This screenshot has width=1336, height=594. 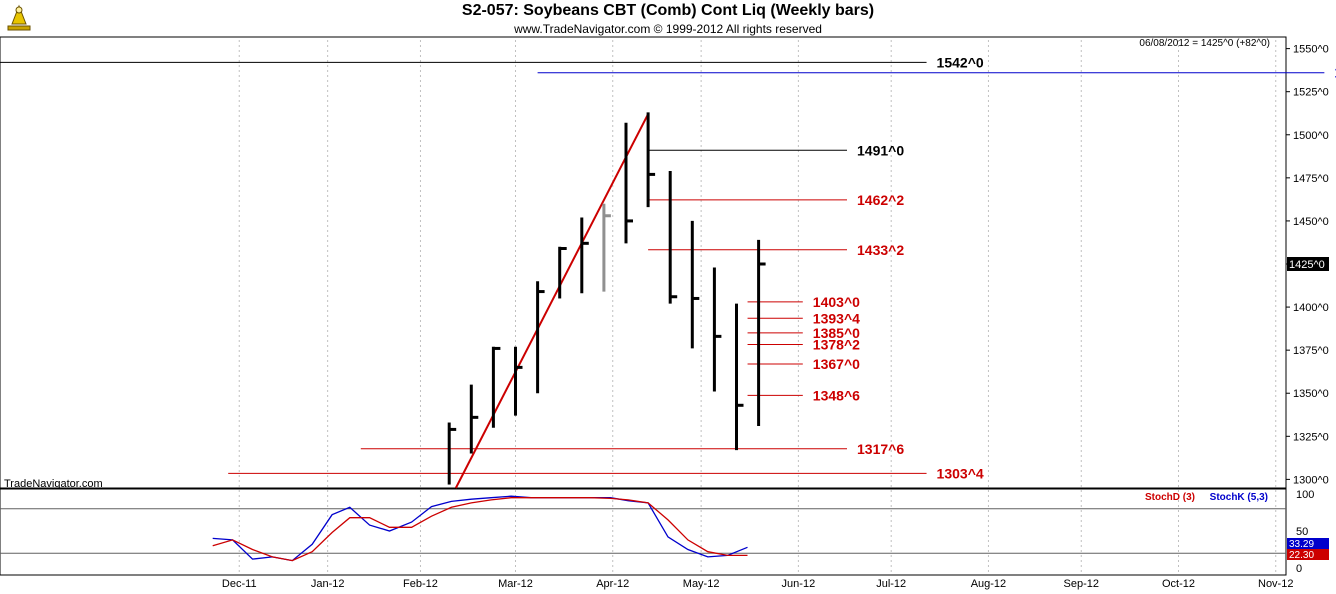 I want to click on last-price-info: 06/08/2012 = 1425^0 (+82^0), so click(x=1204, y=43).